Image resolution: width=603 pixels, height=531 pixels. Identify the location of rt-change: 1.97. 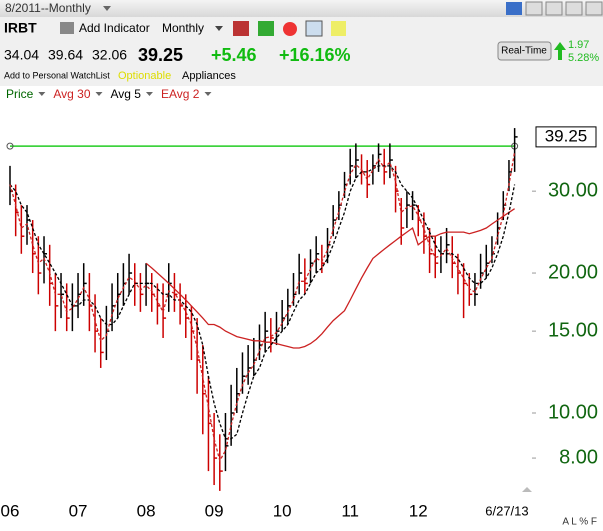
(578, 45).